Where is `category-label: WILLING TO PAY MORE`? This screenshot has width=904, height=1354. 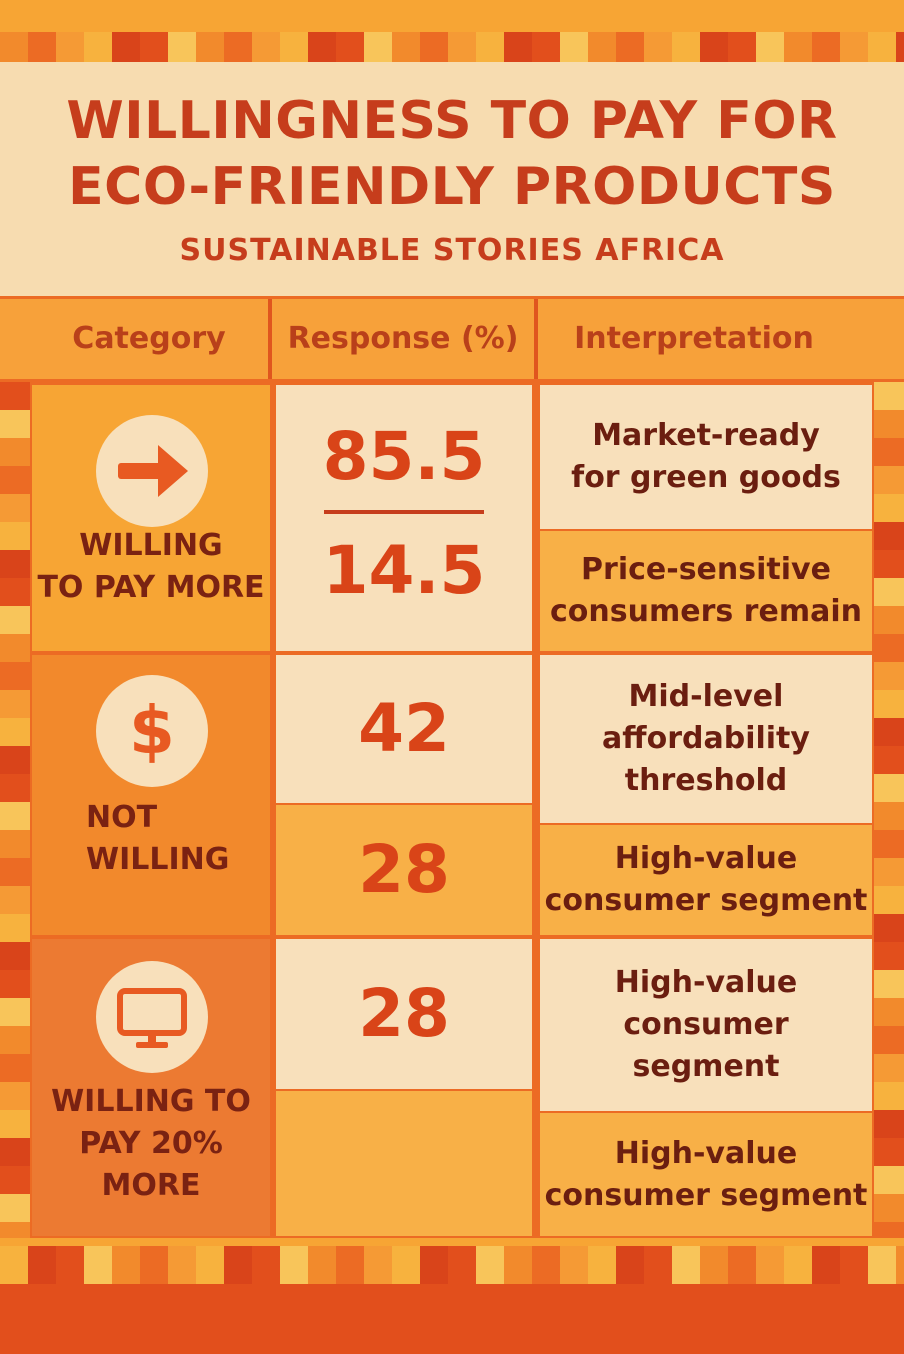 category-label: WILLING TO PAY MORE is located at coordinates (151, 567).